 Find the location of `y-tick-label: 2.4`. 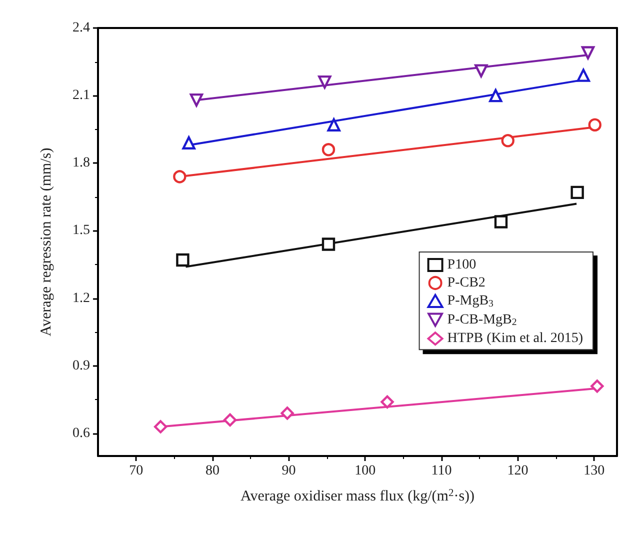

y-tick-label: 2.4 is located at coordinates (81, 28).